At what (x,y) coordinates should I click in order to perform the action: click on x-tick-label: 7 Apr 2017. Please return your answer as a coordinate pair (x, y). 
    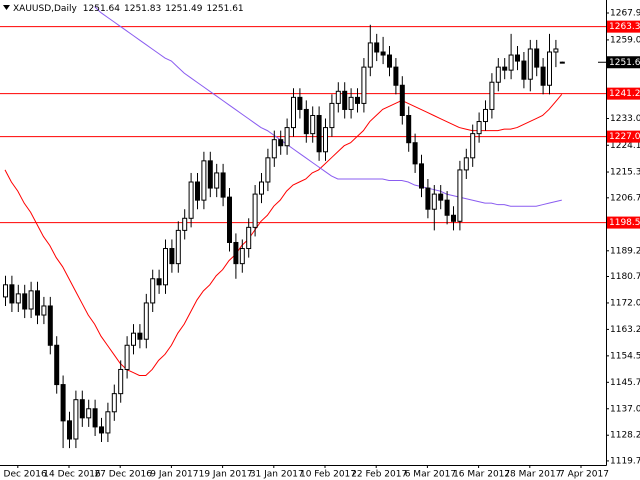
    Looking at the image, I should click on (584, 475).